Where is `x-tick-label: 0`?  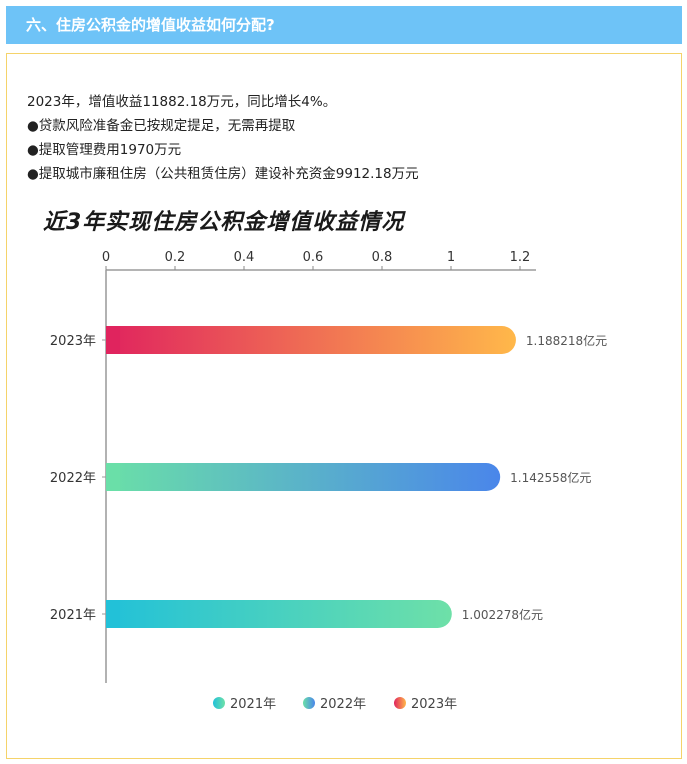
x-tick-label: 0 is located at coordinates (106, 257).